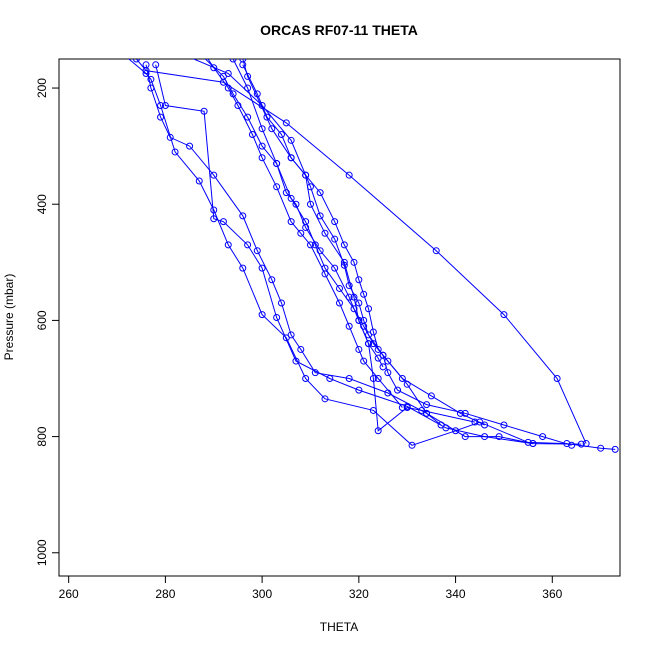 This screenshot has height=650, width=650. Describe the element at coordinates (165, 594) in the screenshot. I see `x-tick-label: 280` at that location.